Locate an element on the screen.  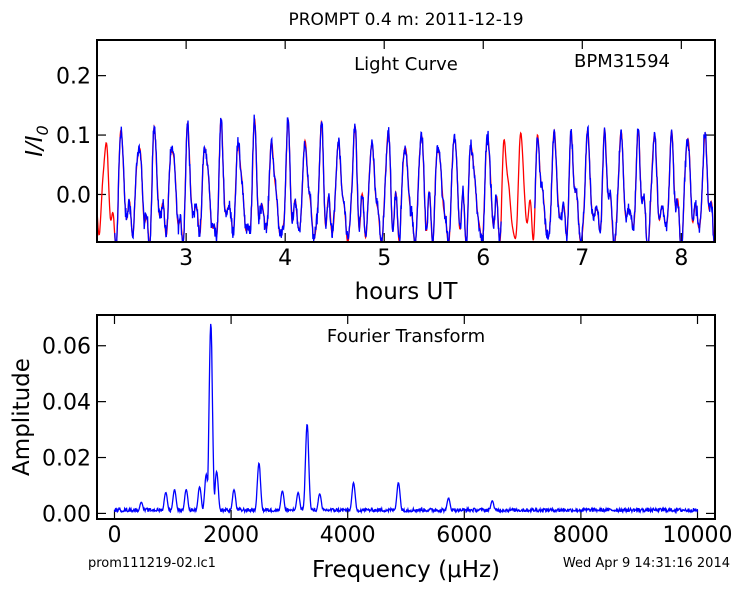
fourier-ylabel: Amplitude is located at coordinates (22, 417).